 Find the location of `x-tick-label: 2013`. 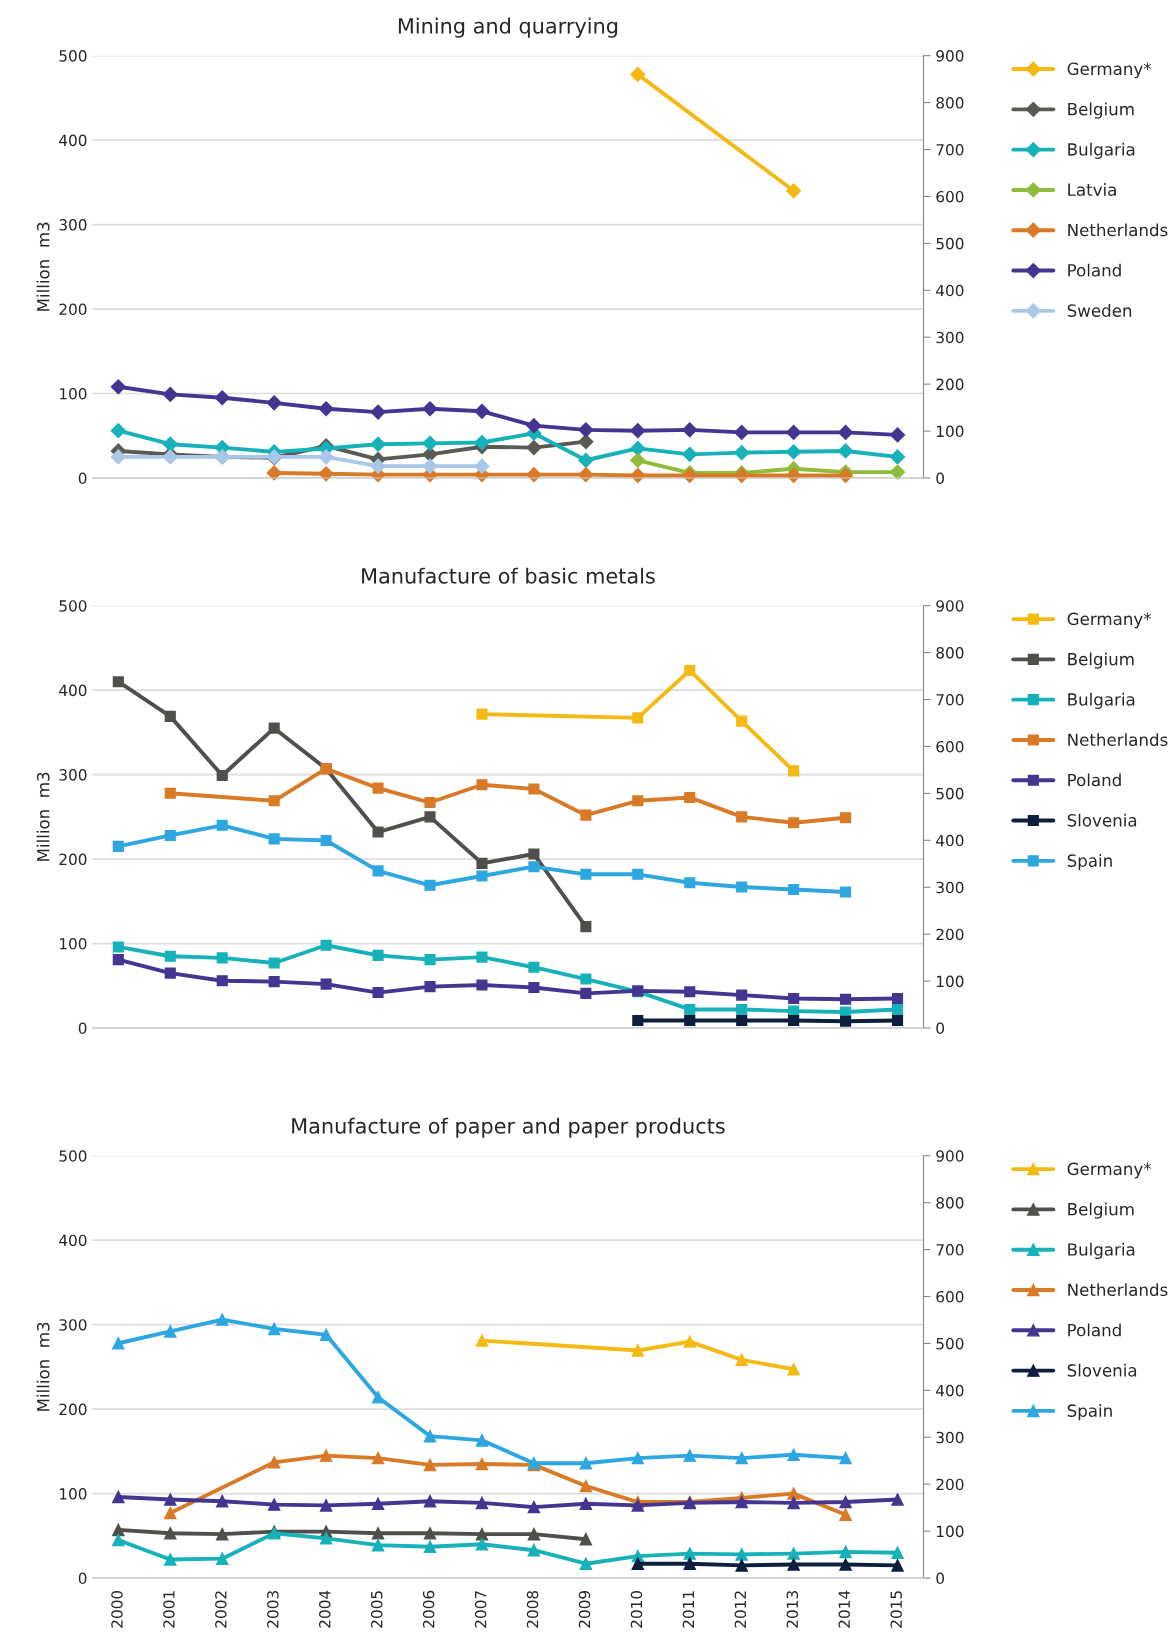

x-tick-label: 2013 is located at coordinates (792, 1609).